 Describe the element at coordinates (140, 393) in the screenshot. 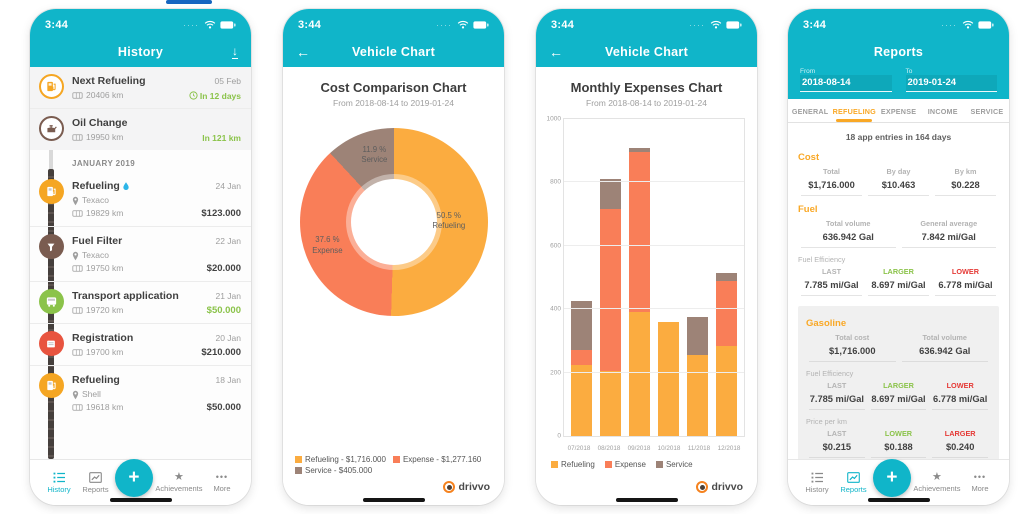

I see `list-item-refueling-18jan: Refueling 18 Jan Shell 19618 km $50.000` at that location.